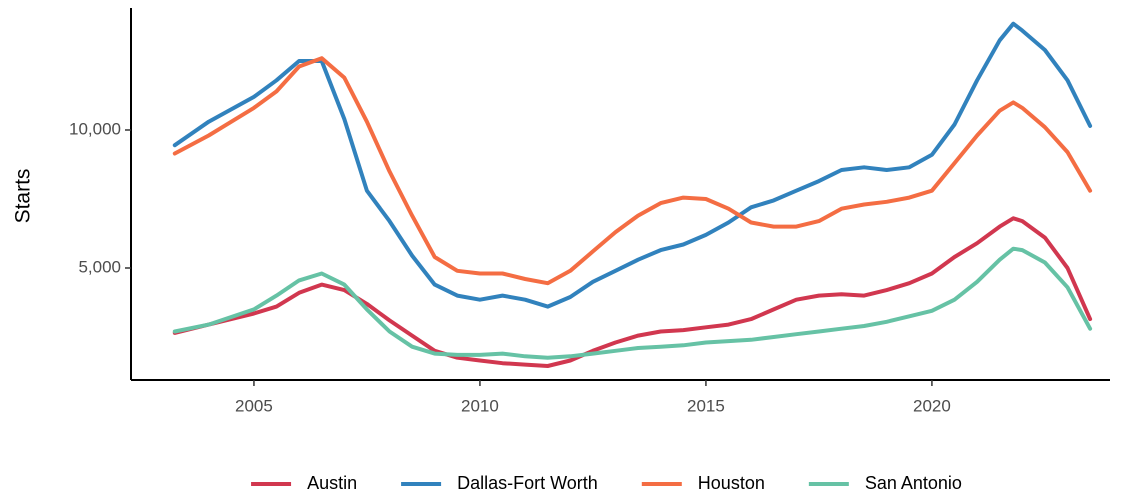  What do you see at coordinates (23, 196) in the screenshot?
I see `y-axis-title: Starts` at bounding box center [23, 196].